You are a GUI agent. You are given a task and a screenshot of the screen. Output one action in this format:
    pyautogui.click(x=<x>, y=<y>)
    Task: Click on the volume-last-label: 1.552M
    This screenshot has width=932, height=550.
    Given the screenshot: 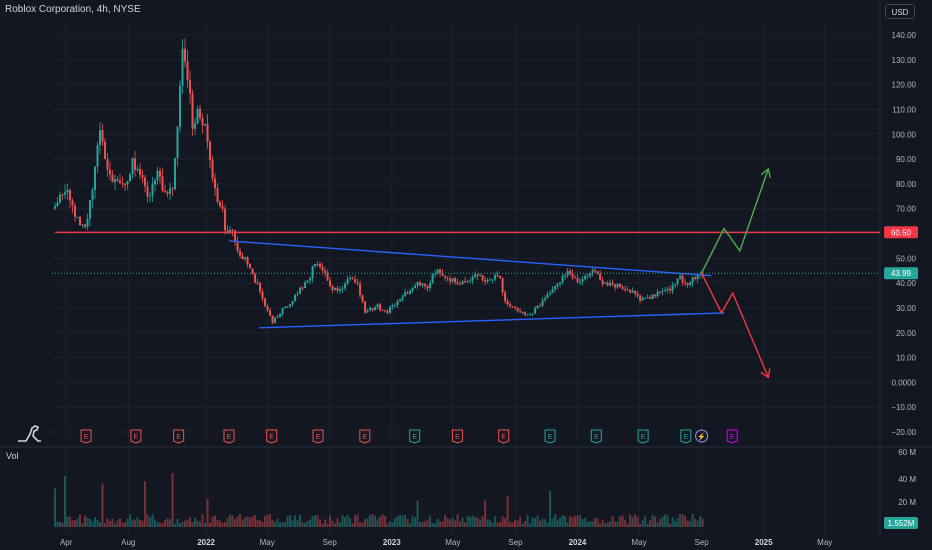 What is the action you would take?
    pyautogui.click(x=901, y=523)
    